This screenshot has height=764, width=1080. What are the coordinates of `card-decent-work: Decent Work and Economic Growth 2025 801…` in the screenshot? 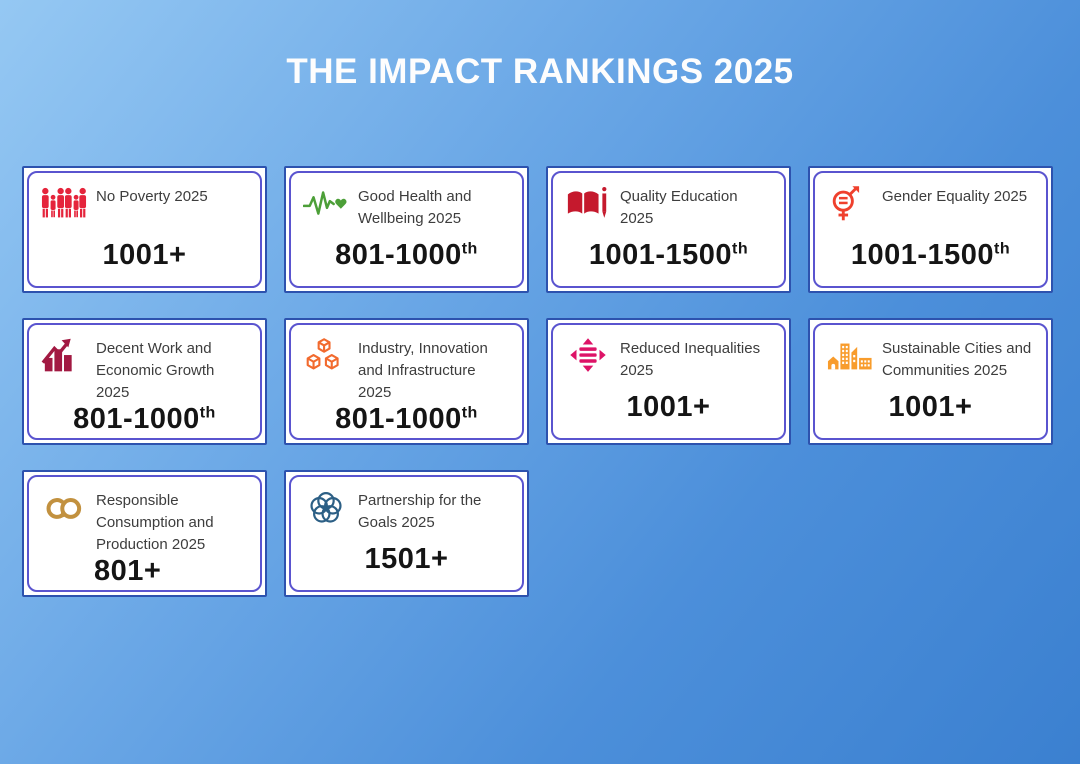 It's located at (144, 381).